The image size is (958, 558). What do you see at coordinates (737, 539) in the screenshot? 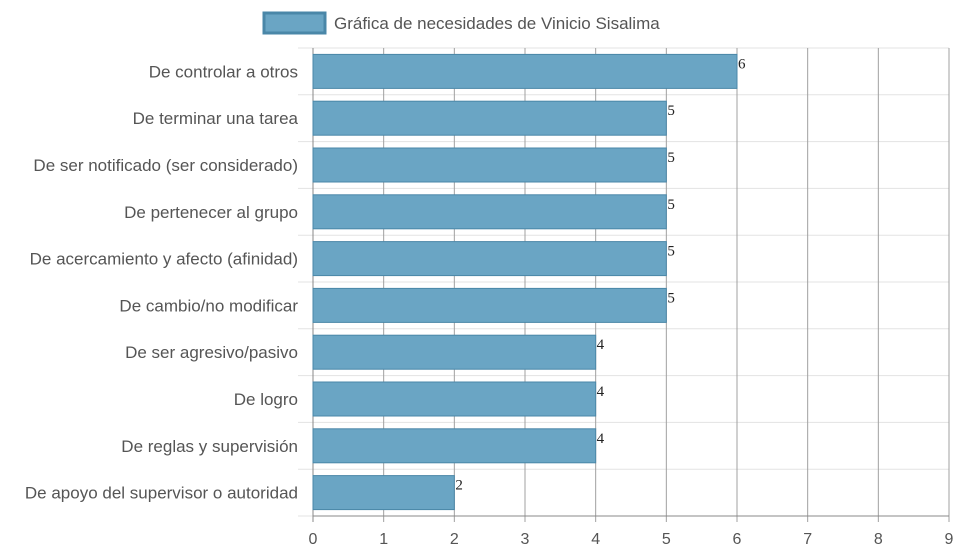
I see `x-tick-label: 6` at bounding box center [737, 539].